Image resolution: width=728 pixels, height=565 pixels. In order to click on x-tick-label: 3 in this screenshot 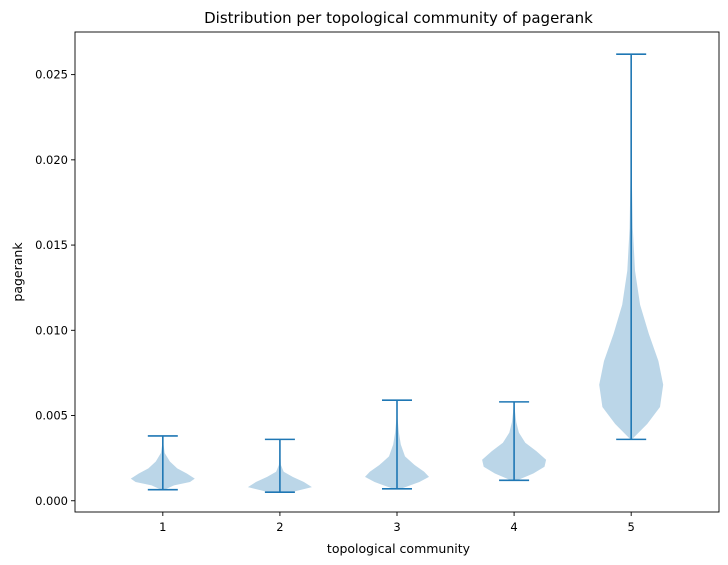, I will do `click(396, 527)`.